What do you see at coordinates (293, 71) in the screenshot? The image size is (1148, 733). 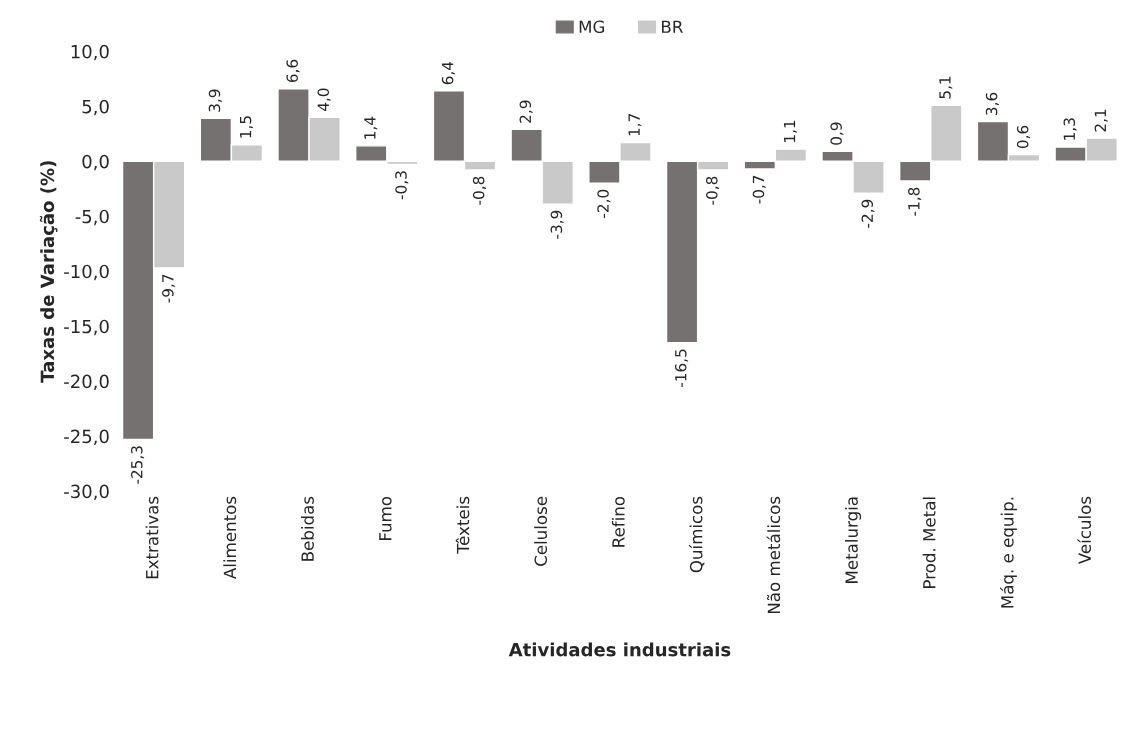 I see `data-label: 6,6` at bounding box center [293, 71].